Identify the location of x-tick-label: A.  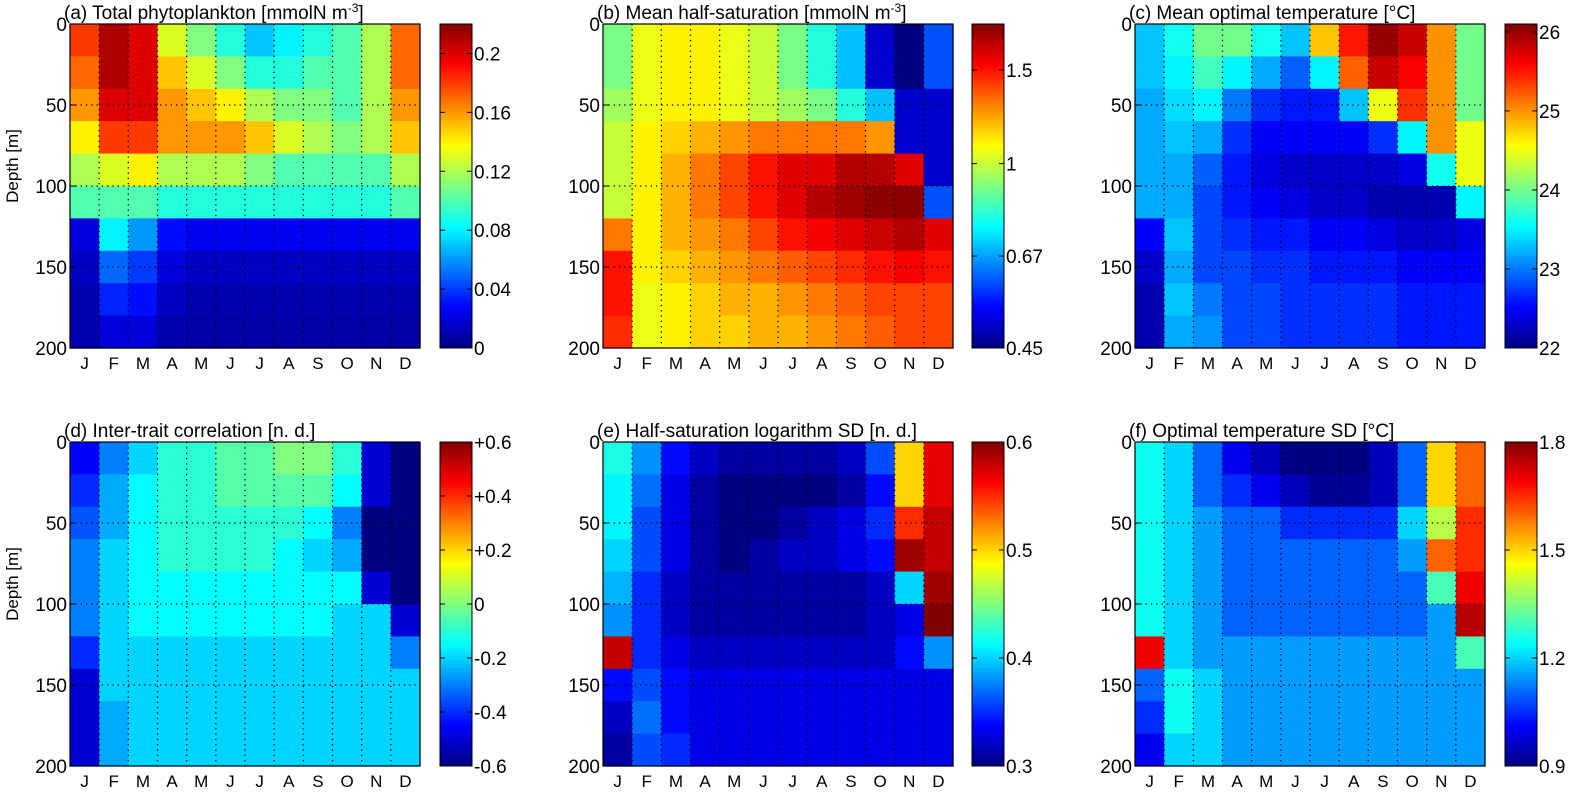
(1354, 363).